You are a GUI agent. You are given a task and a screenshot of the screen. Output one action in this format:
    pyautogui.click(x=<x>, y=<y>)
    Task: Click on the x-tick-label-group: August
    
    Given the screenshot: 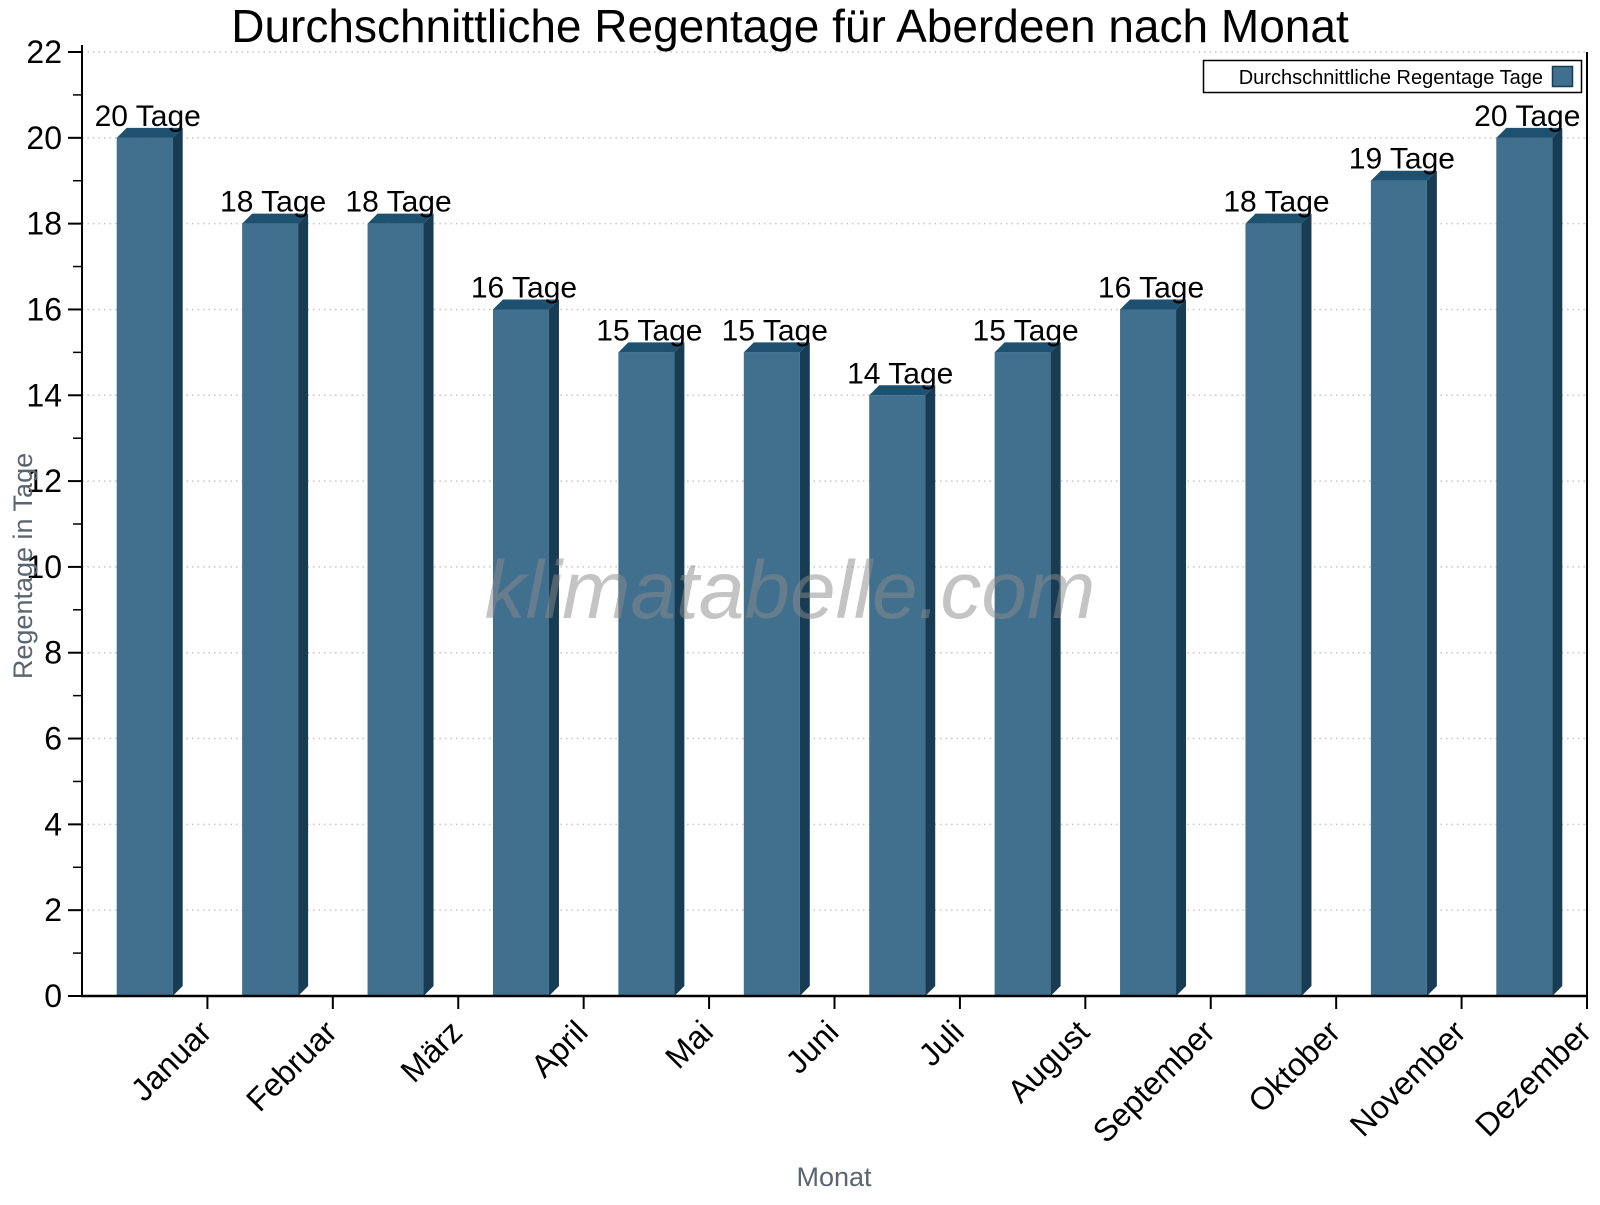 What is the action you would take?
    pyautogui.click(x=1048, y=1061)
    